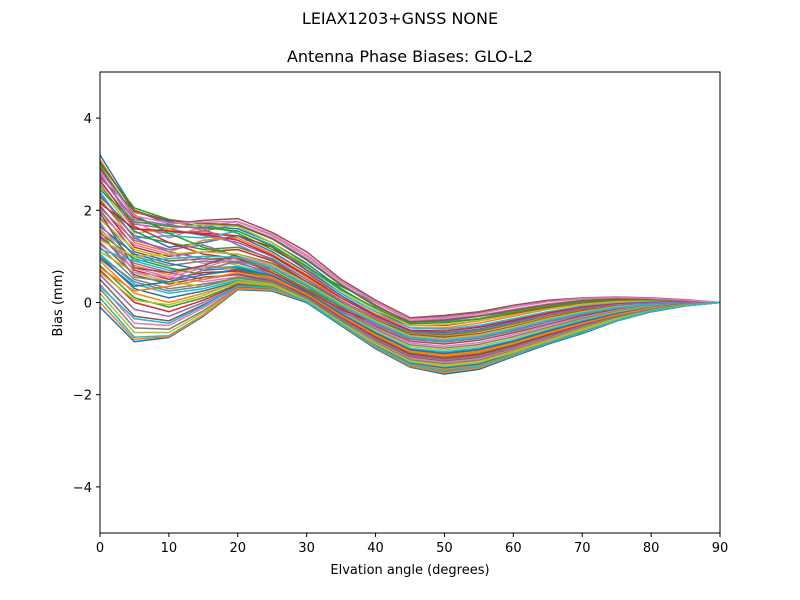 The height and width of the screenshot is (600, 800). I want to click on x-tick-label: 50, so click(444, 548).